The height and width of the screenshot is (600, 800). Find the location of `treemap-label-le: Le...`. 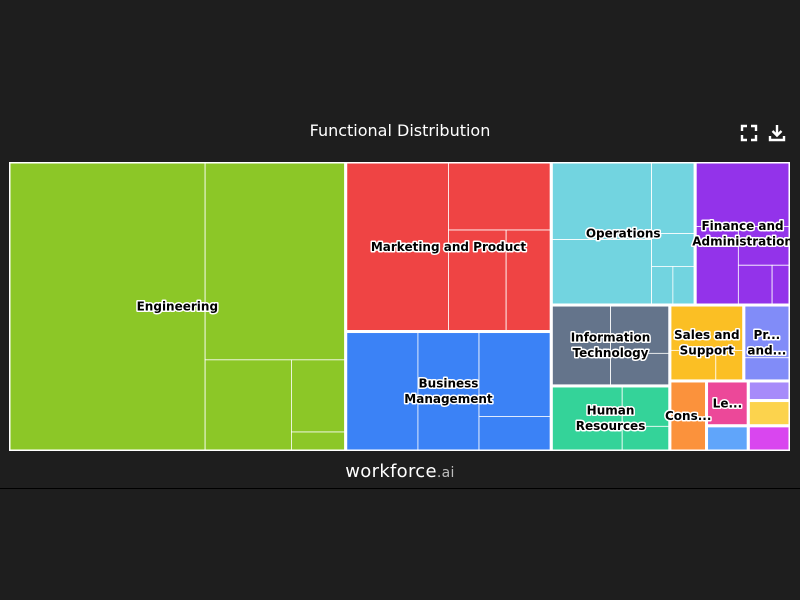

treemap-label-le: Le... is located at coordinates (727, 403).